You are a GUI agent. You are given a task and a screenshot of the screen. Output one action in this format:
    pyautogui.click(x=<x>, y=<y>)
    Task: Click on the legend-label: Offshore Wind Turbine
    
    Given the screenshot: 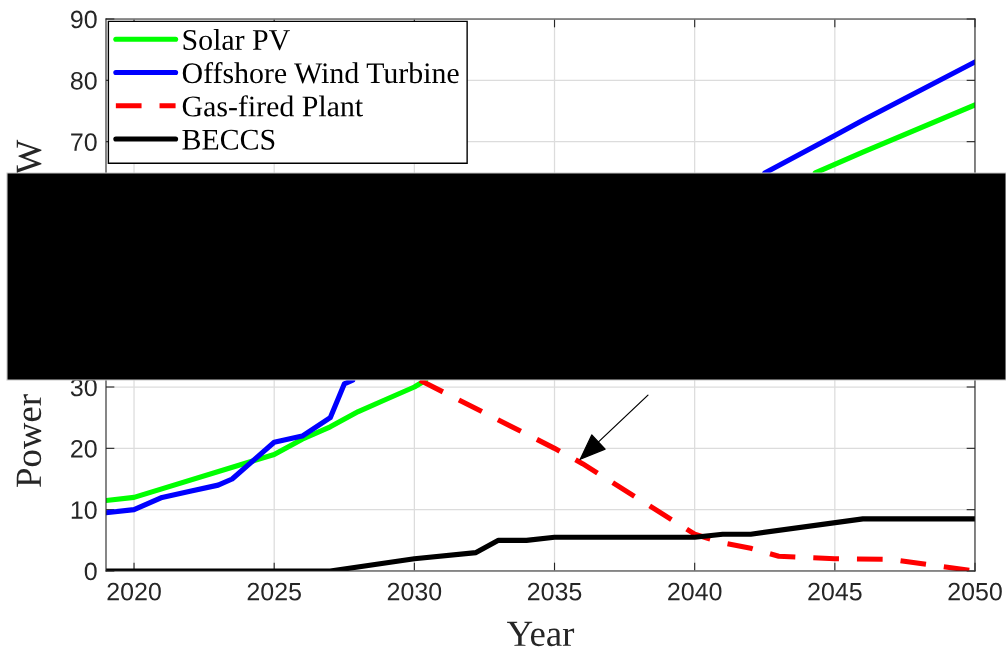 What is the action you would take?
    pyautogui.click(x=320, y=72)
    